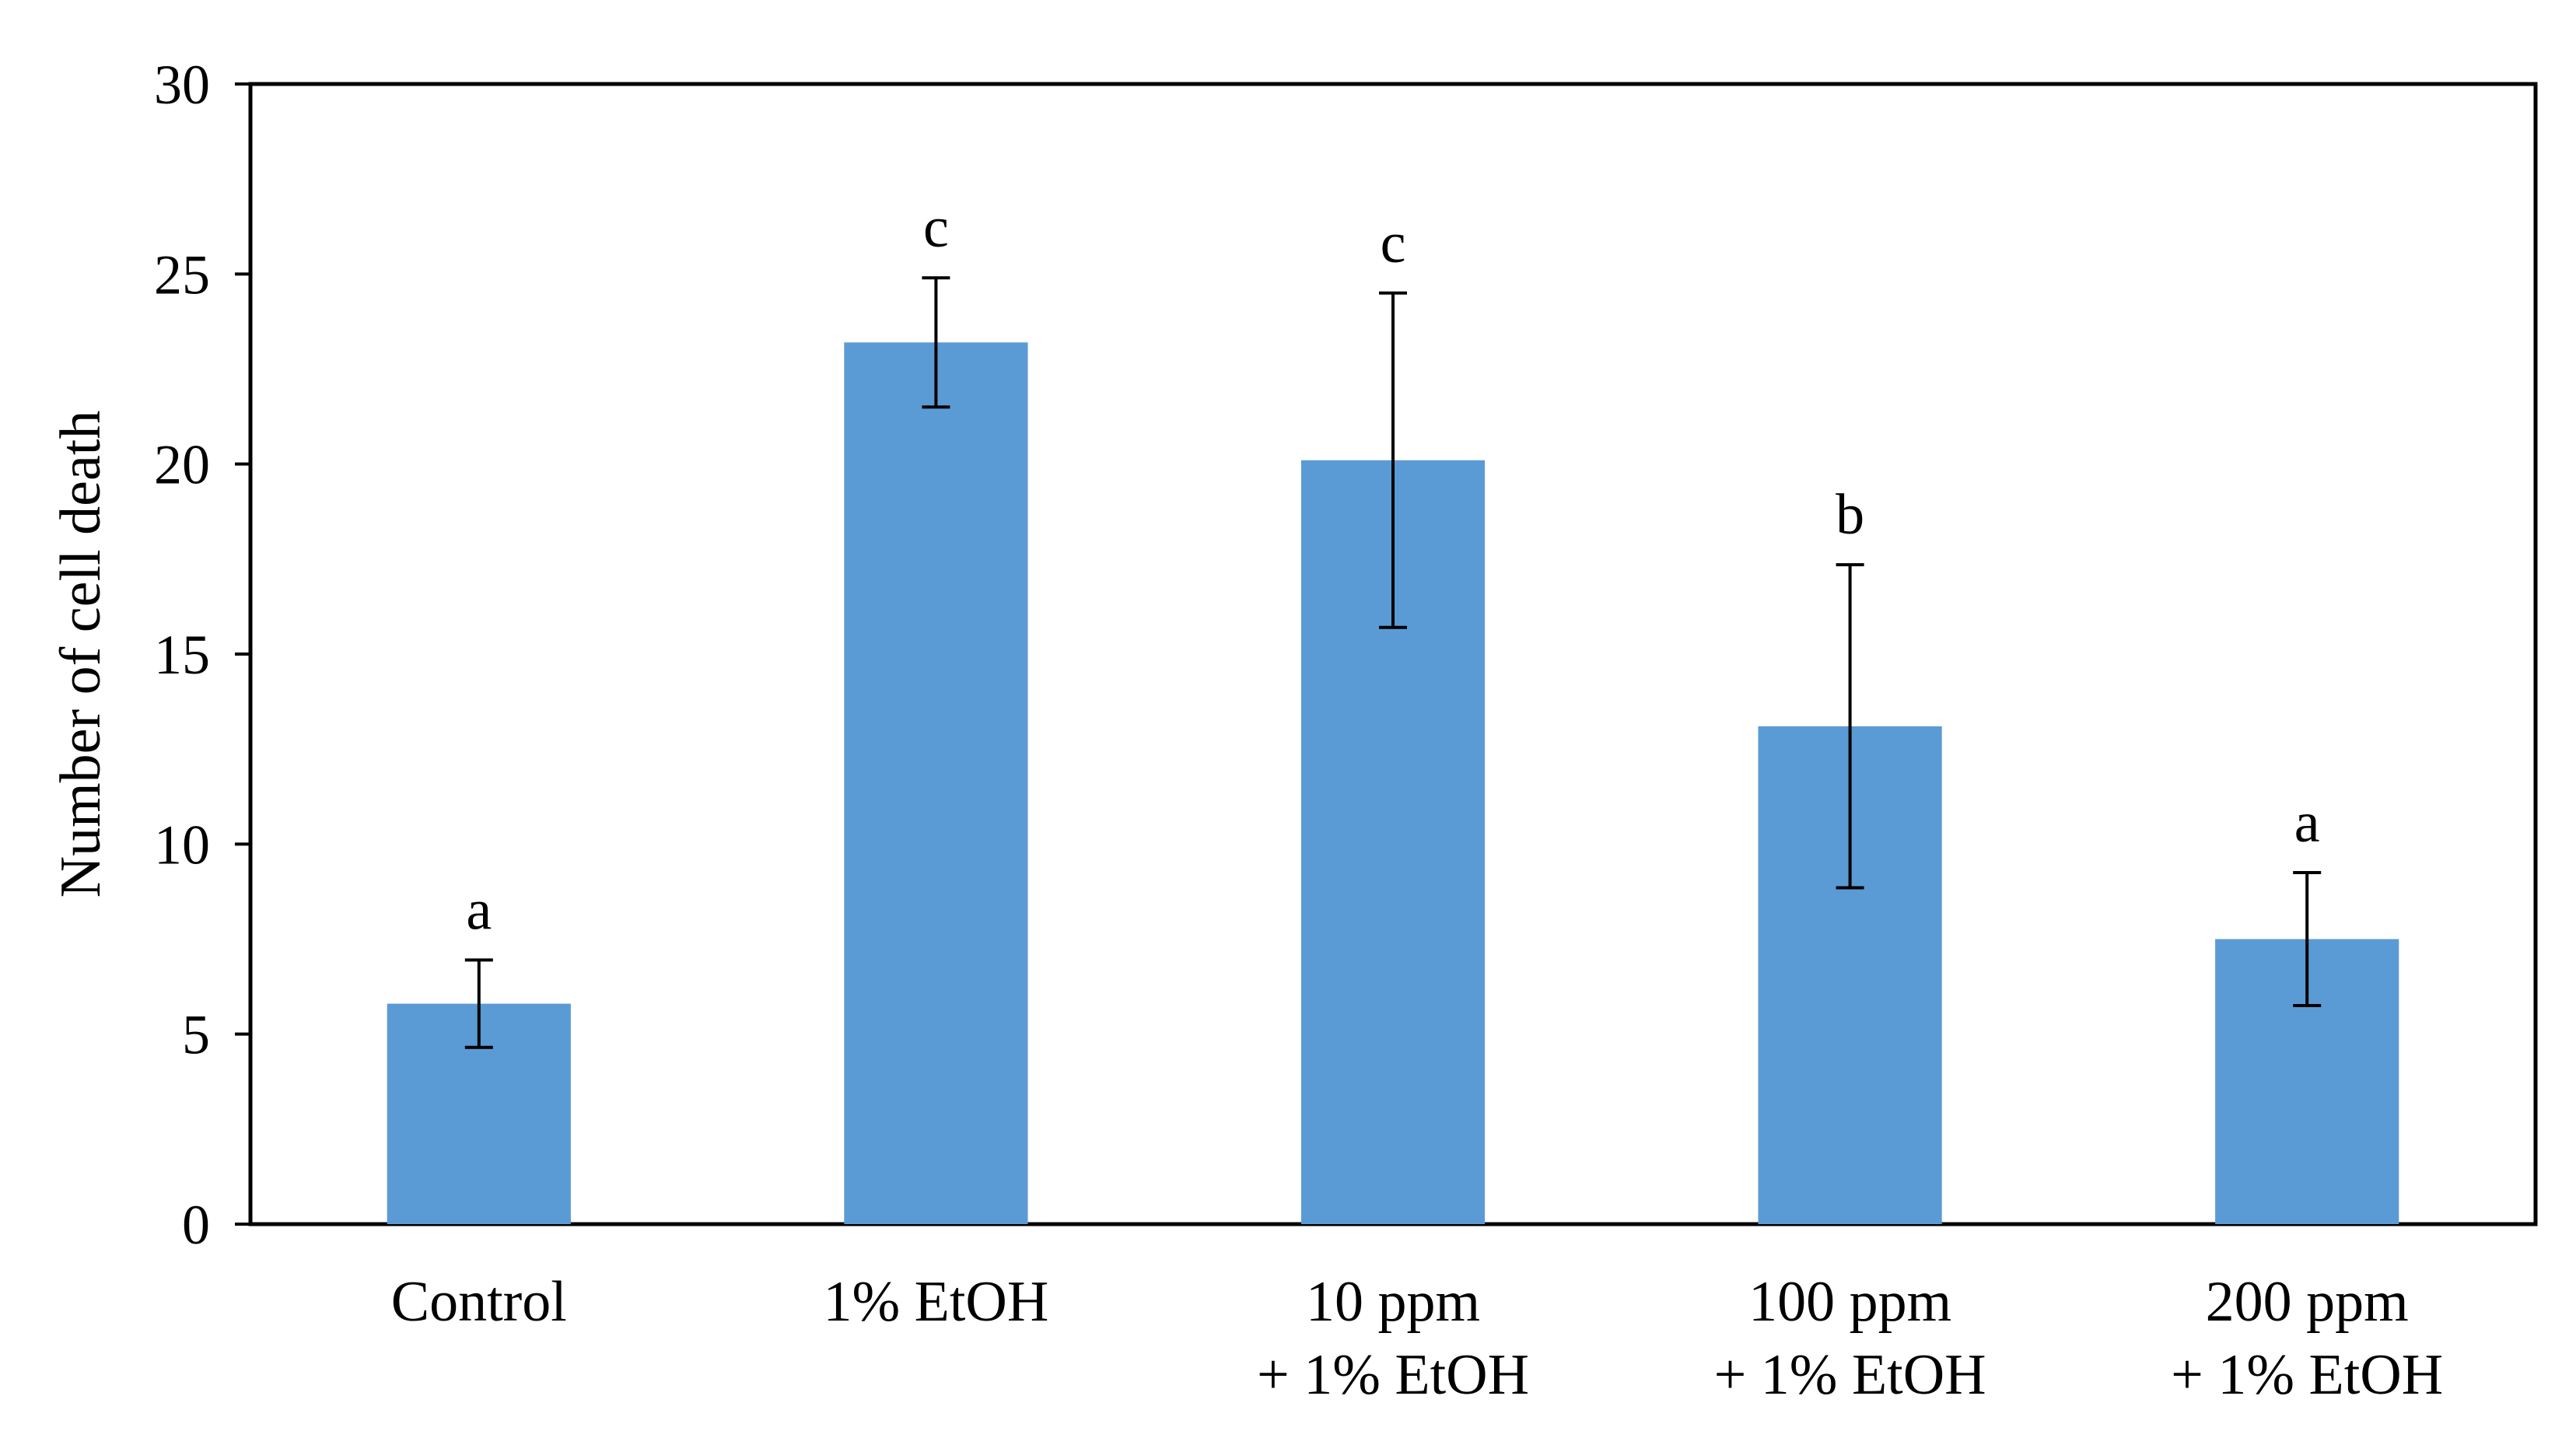 The width and height of the screenshot is (2576, 1431). I want to click on y-tick-label: 20, so click(182, 465).